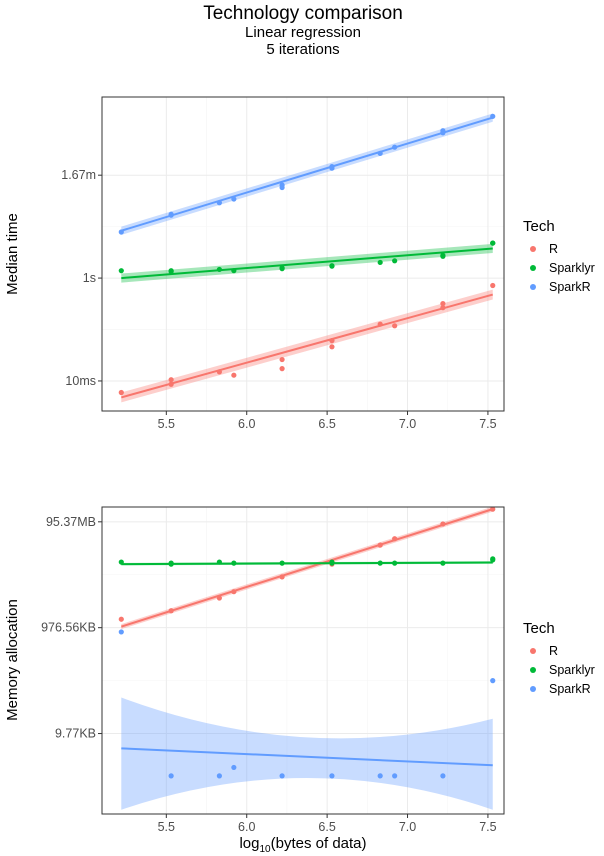 The width and height of the screenshot is (604, 856). Describe the element at coordinates (326, 827) in the screenshot. I see `x-tick-label: 6.5` at that location.